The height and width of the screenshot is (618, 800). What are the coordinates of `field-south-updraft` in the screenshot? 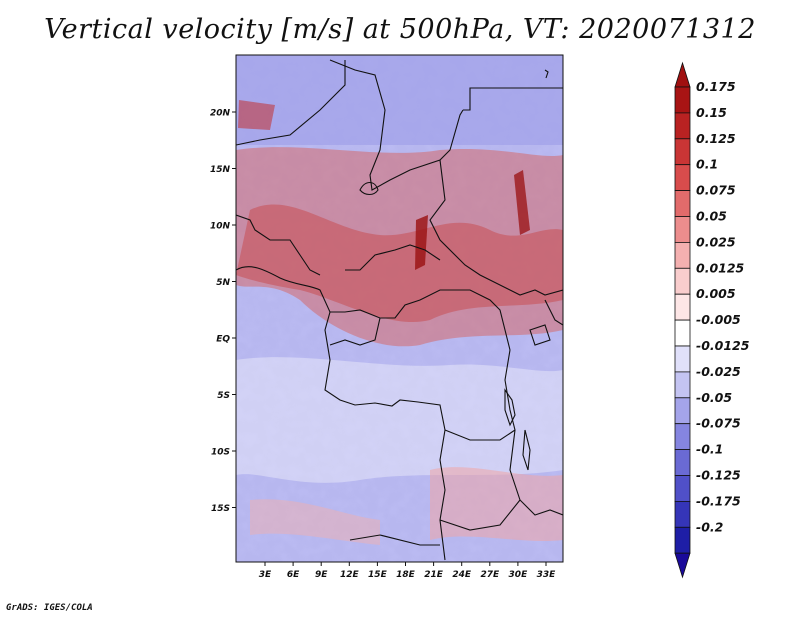 It's located at (496, 504).